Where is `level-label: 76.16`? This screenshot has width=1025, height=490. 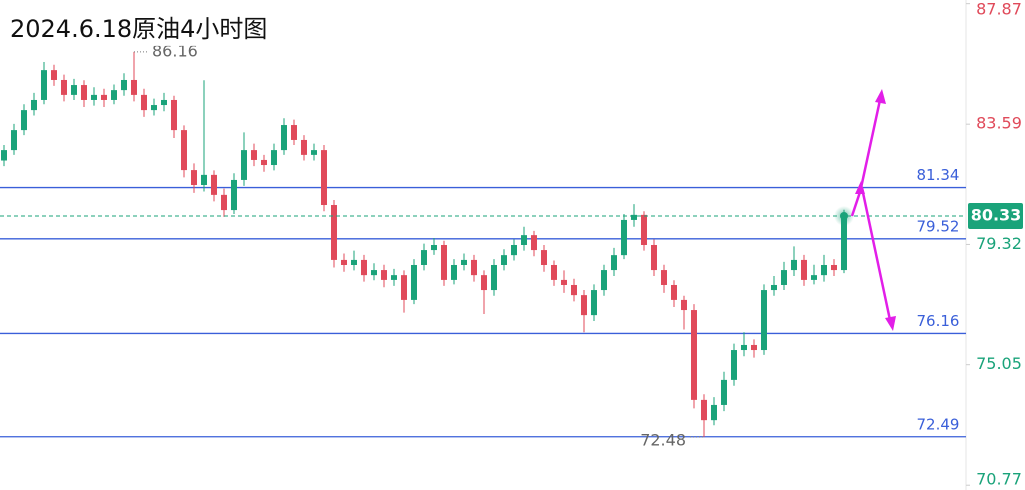
level-label: 76.16 is located at coordinates (938, 321).